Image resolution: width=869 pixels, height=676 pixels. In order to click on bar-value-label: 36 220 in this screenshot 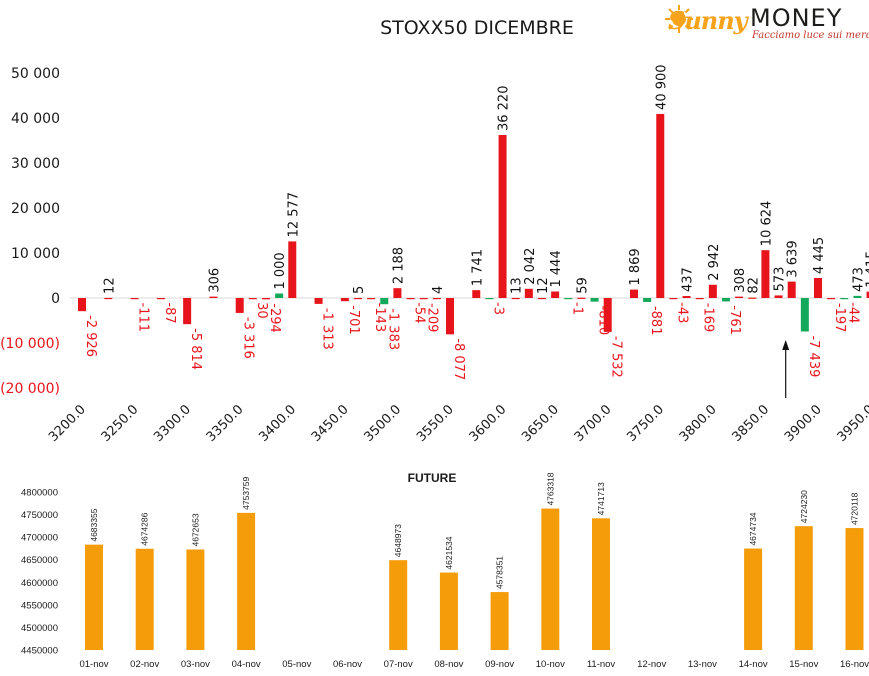, I will do `click(504, 109)`.